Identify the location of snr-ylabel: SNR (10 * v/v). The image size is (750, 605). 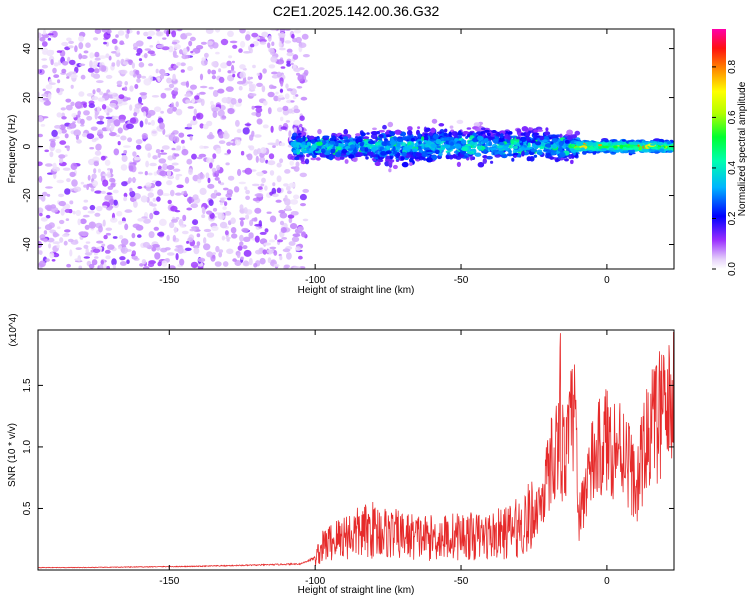
(12, 455).